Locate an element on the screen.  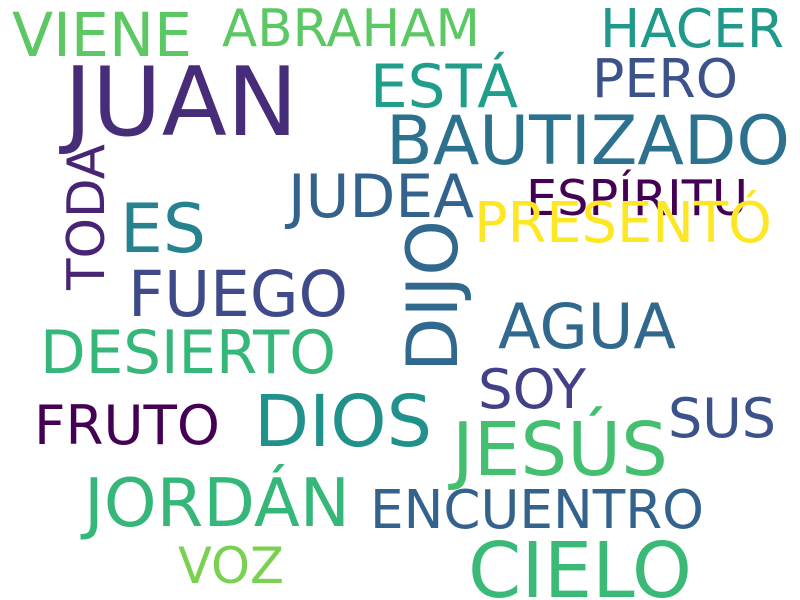
word-fruto: FRUTO is located at coordinates (127, 425).